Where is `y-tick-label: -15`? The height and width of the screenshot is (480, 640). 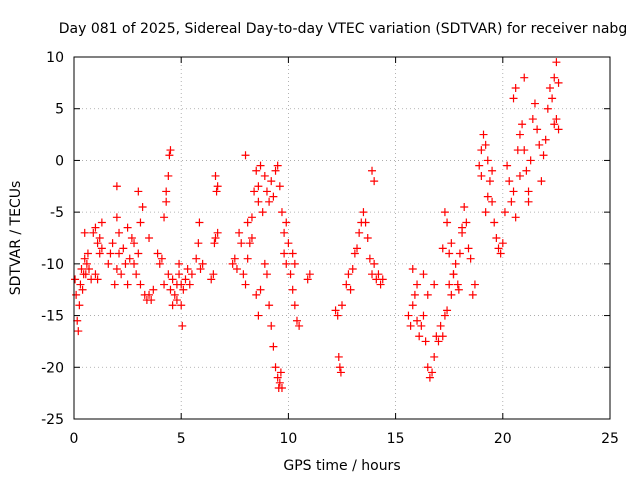 y-tick-label: -15 is located at coordinates (52, 317).